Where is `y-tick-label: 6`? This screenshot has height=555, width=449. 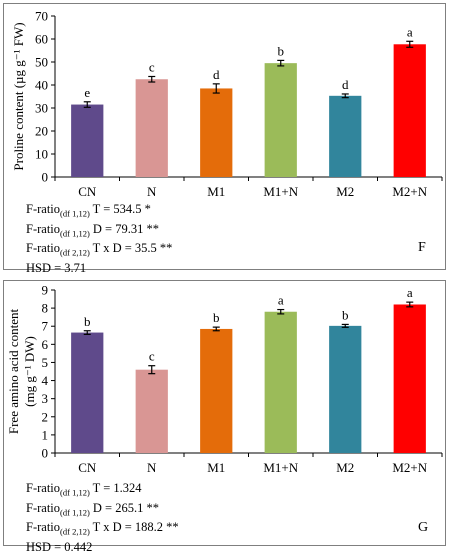
y-tick-label: 6 is located at coordinates (45, 344).